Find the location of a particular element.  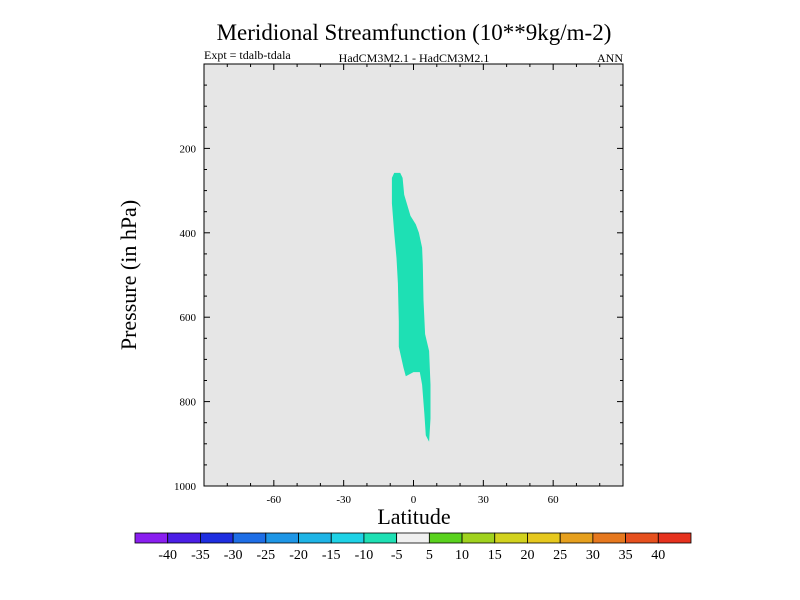

colorbar-label: 30 is located at coordinates (593, 555).